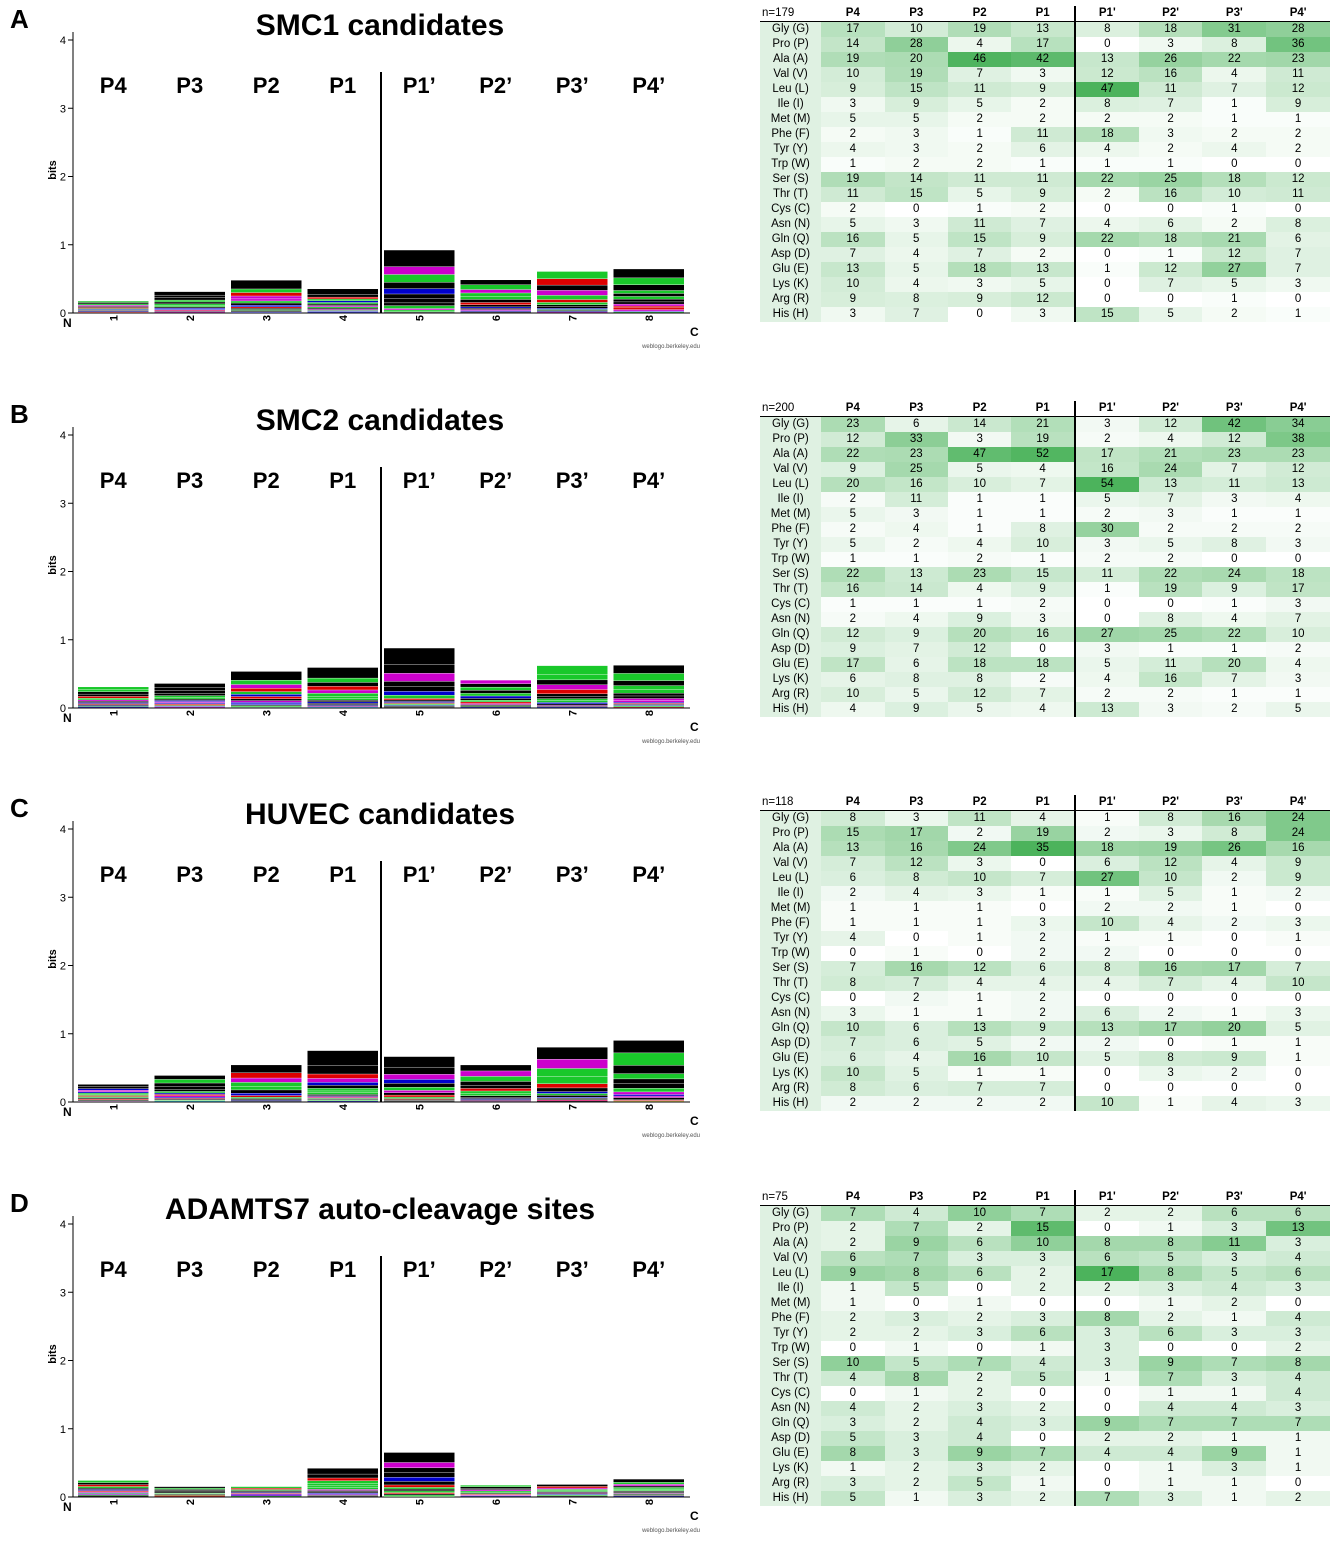  What do you see at coordinates (572, 301) in the screenshot?
I see `logo-letter-d` at bounding box center [572, 301].